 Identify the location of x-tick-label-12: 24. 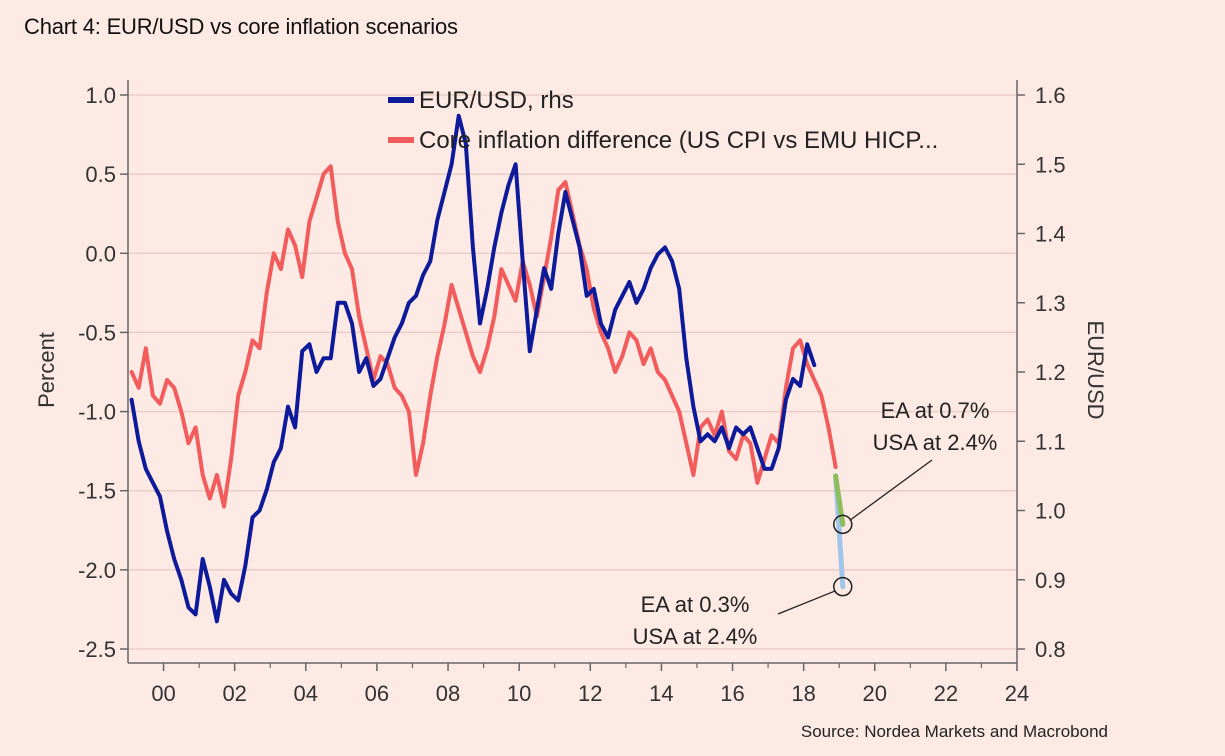
(1017, 693).